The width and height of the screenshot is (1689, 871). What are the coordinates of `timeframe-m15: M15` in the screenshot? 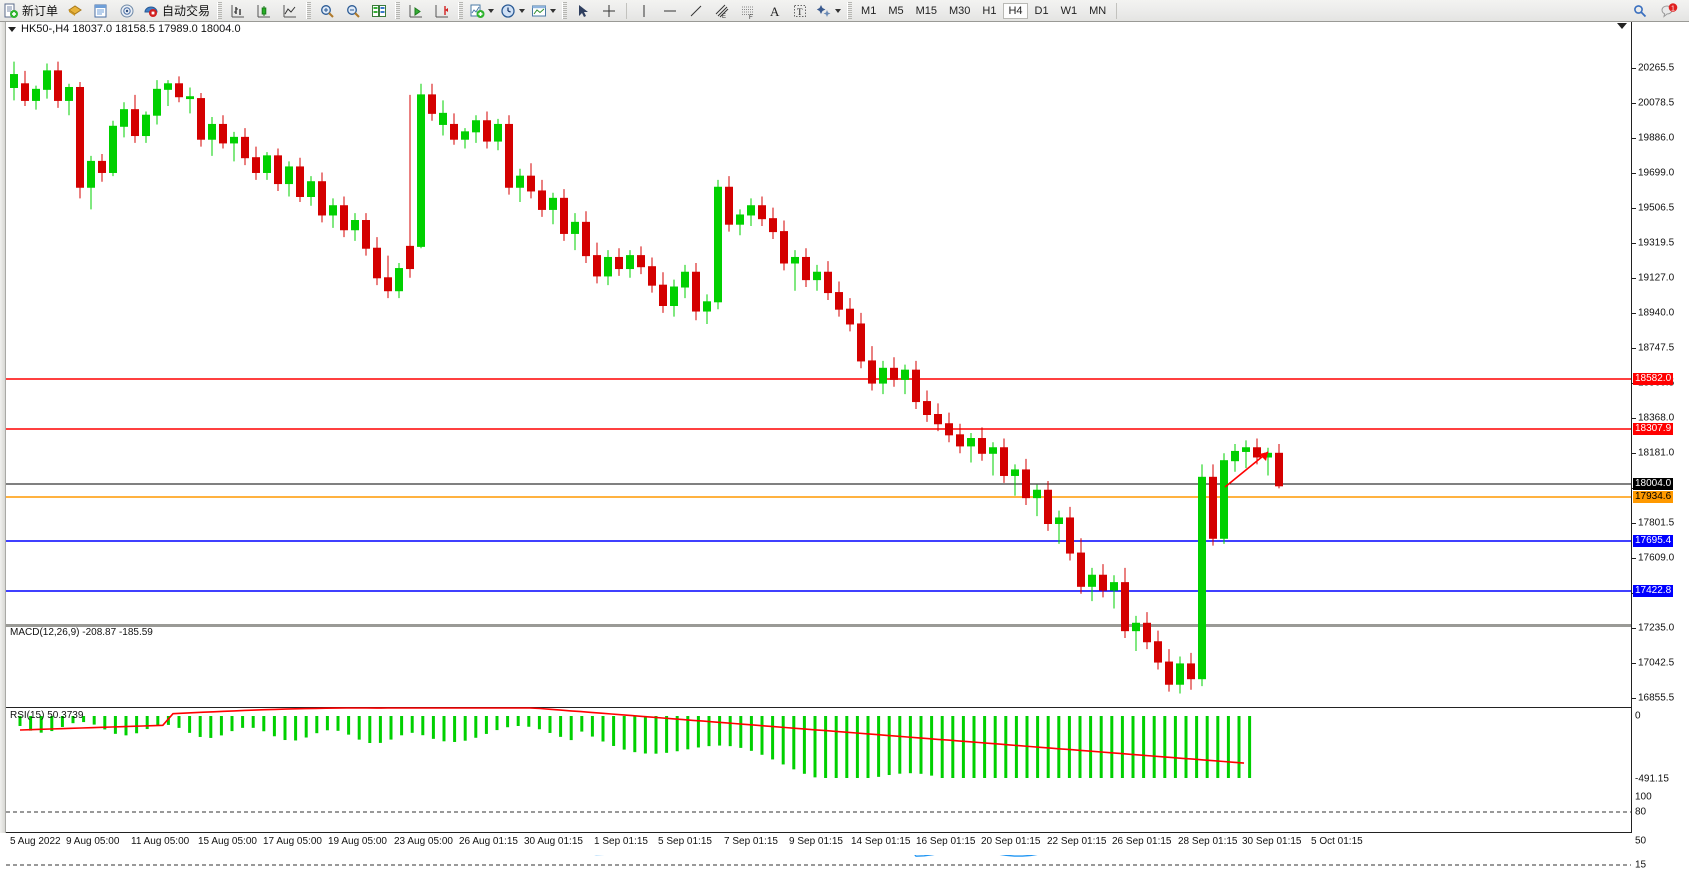 It's located at (926, 10).